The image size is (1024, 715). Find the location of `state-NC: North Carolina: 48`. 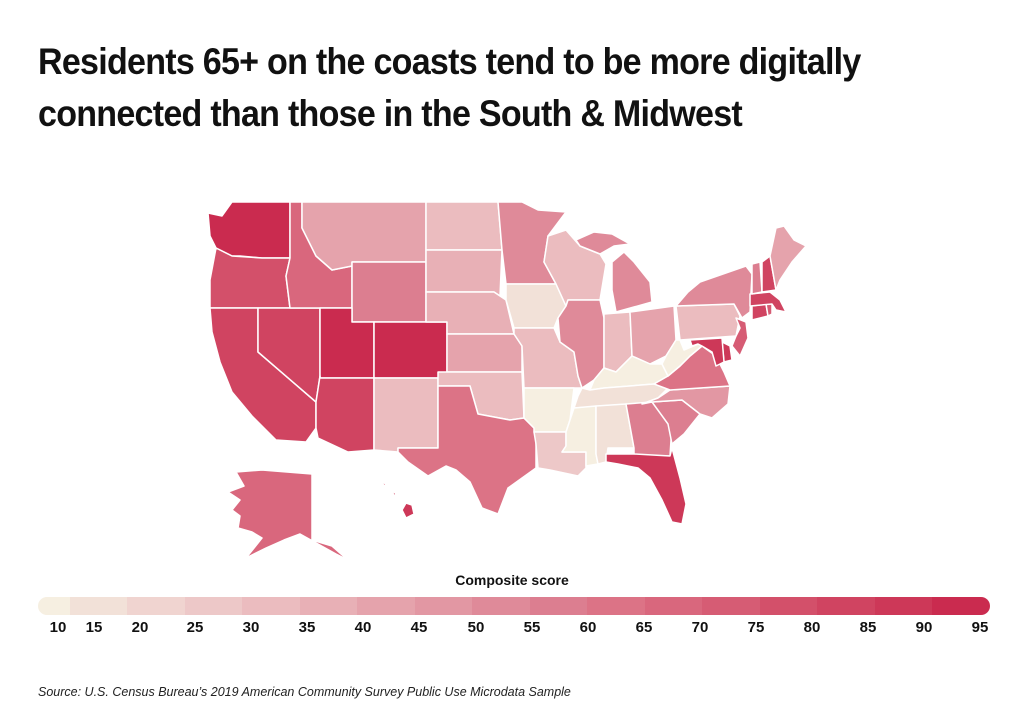

state-NC: North Carolina: 48 is located at coordinates (686, 402).